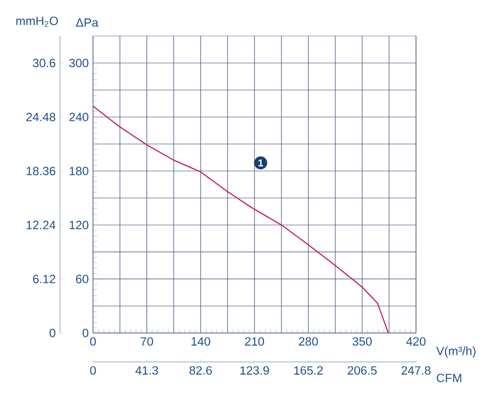 This screenshot has width=500, height=393. I want to click on y-tick-label: 240, so click(78, 117).